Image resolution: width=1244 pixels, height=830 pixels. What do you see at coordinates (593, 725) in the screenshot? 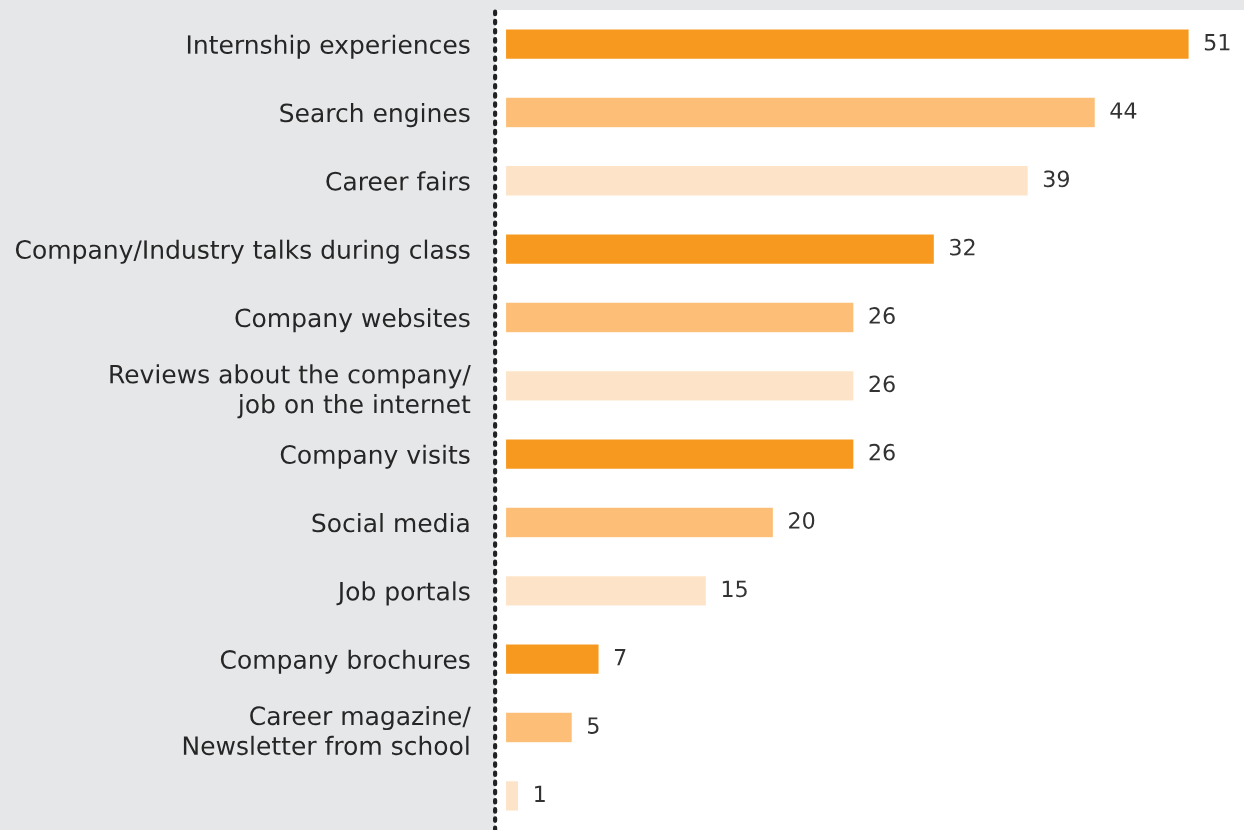
I see `data-label: 5` at bounding box center [593, 725].